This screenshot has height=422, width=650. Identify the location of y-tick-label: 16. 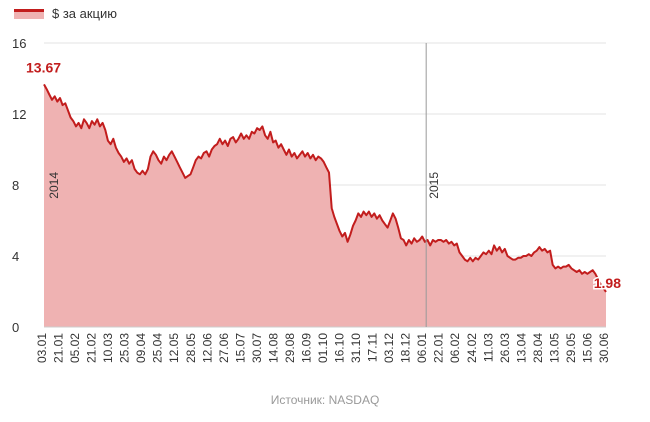
(19, 43).